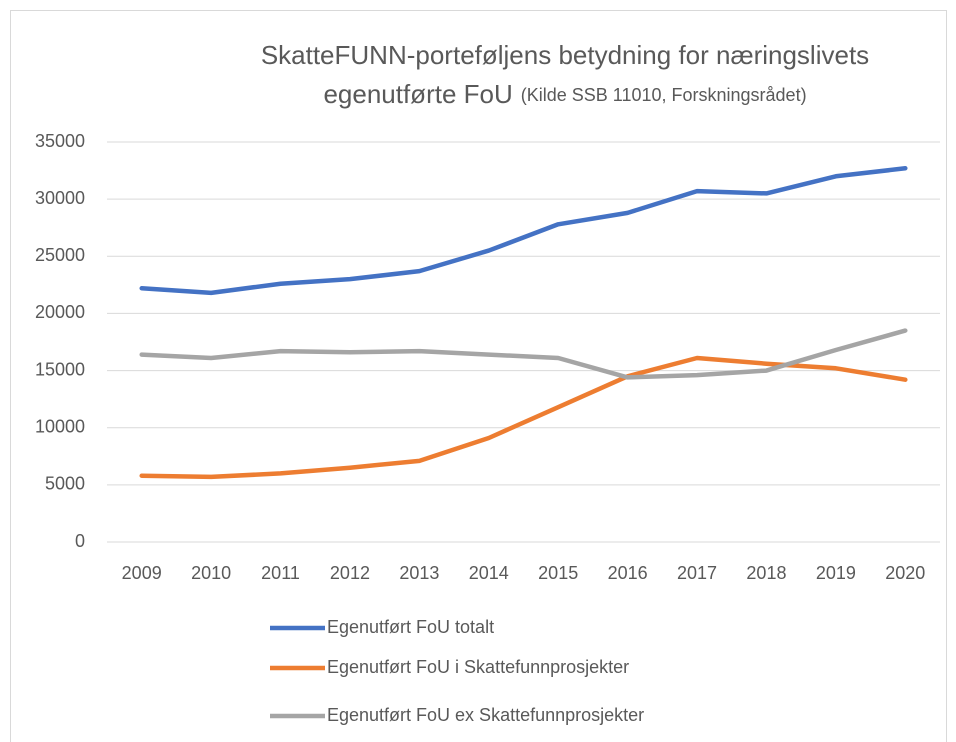  Describe the element at coordinates (664, 95) in the screenshot. I see `chart-subtitle: (Kilde SSB 11010, Forskningsrådet)` at that location.